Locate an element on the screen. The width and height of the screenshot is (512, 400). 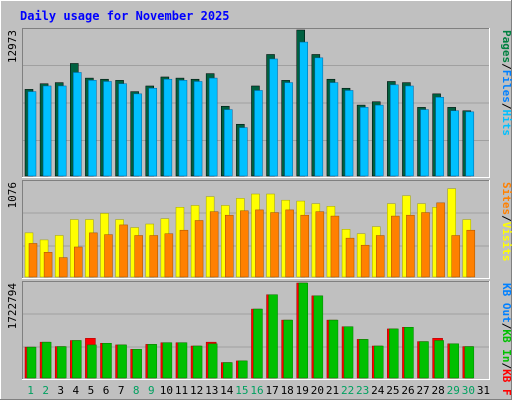
legend-entry: KB F is located at coordinates (506, 382).